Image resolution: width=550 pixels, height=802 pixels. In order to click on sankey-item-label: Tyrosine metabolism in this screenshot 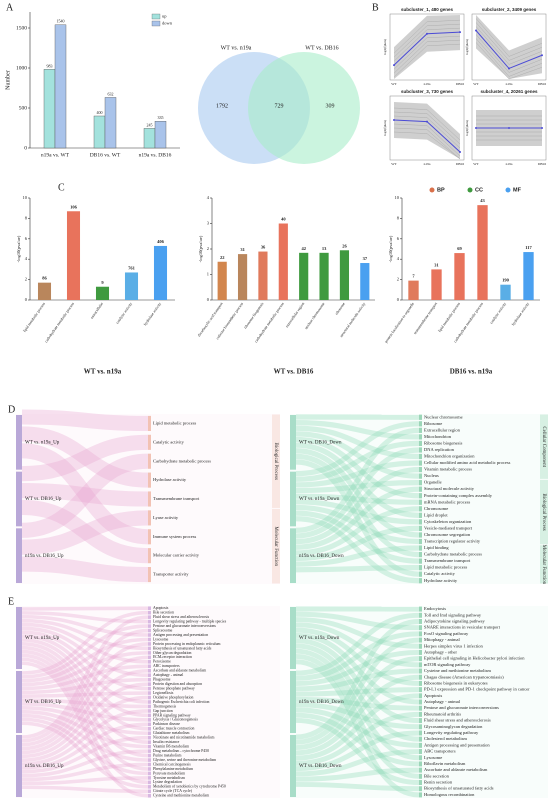, I will do `click(169, 778)`.